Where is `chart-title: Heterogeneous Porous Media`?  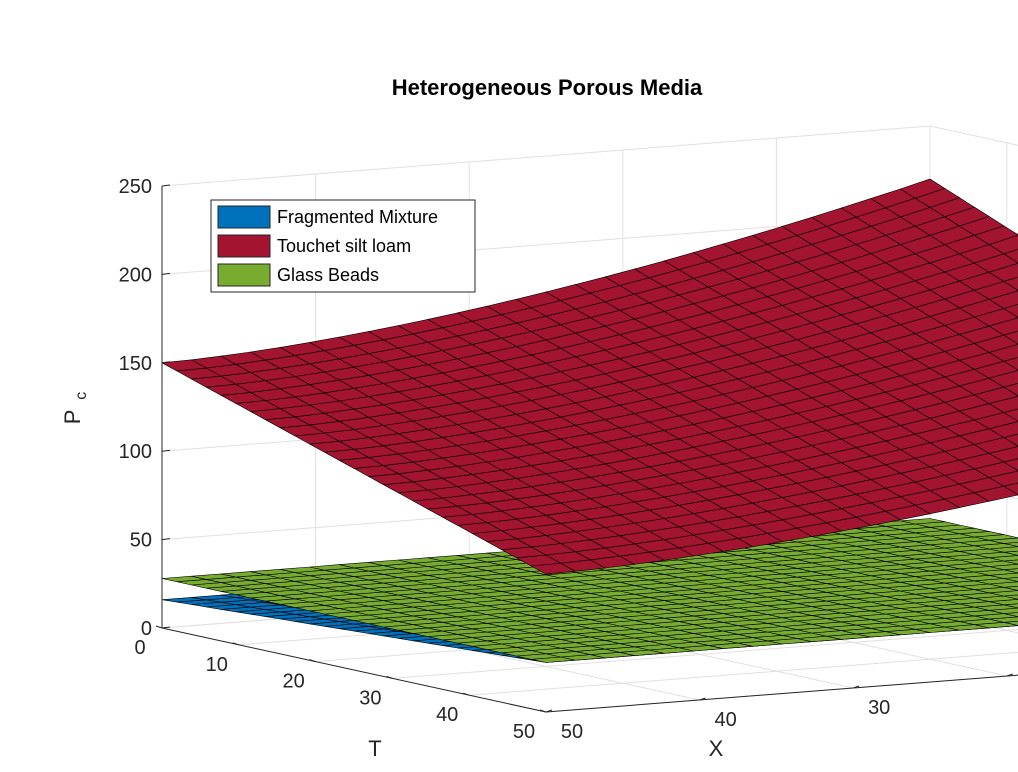
chart-title: Heterogeneous Porous Media is located at coordinates (547, 87).